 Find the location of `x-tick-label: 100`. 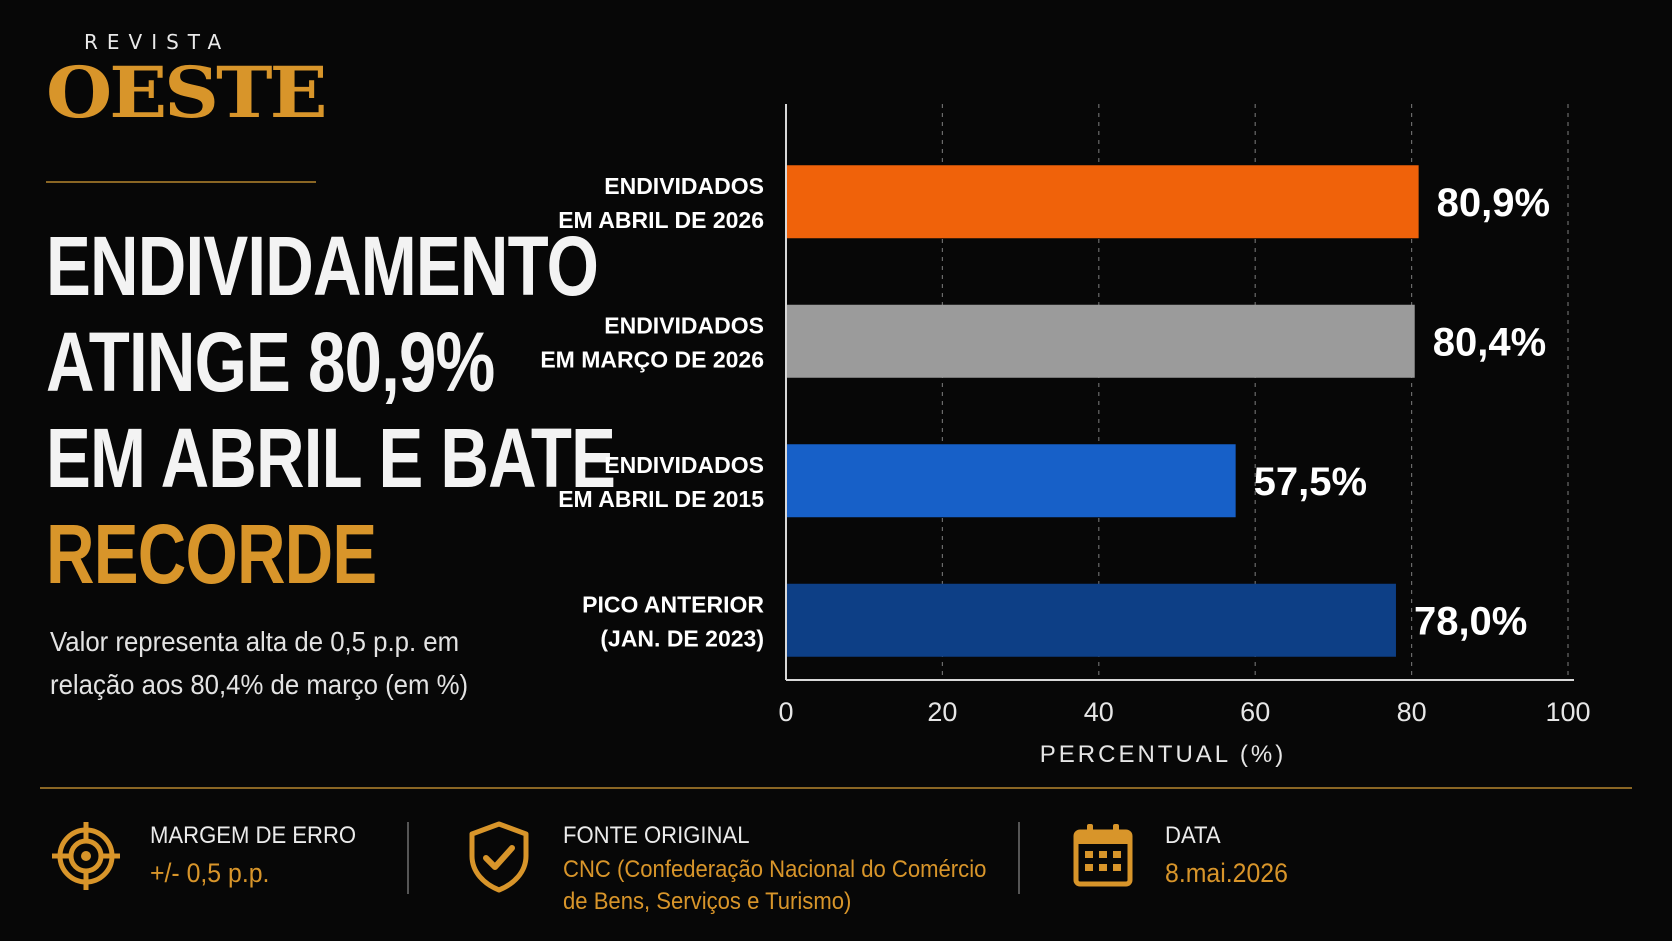

x-tick-label: 100 is located at coordinates (1567, 712).